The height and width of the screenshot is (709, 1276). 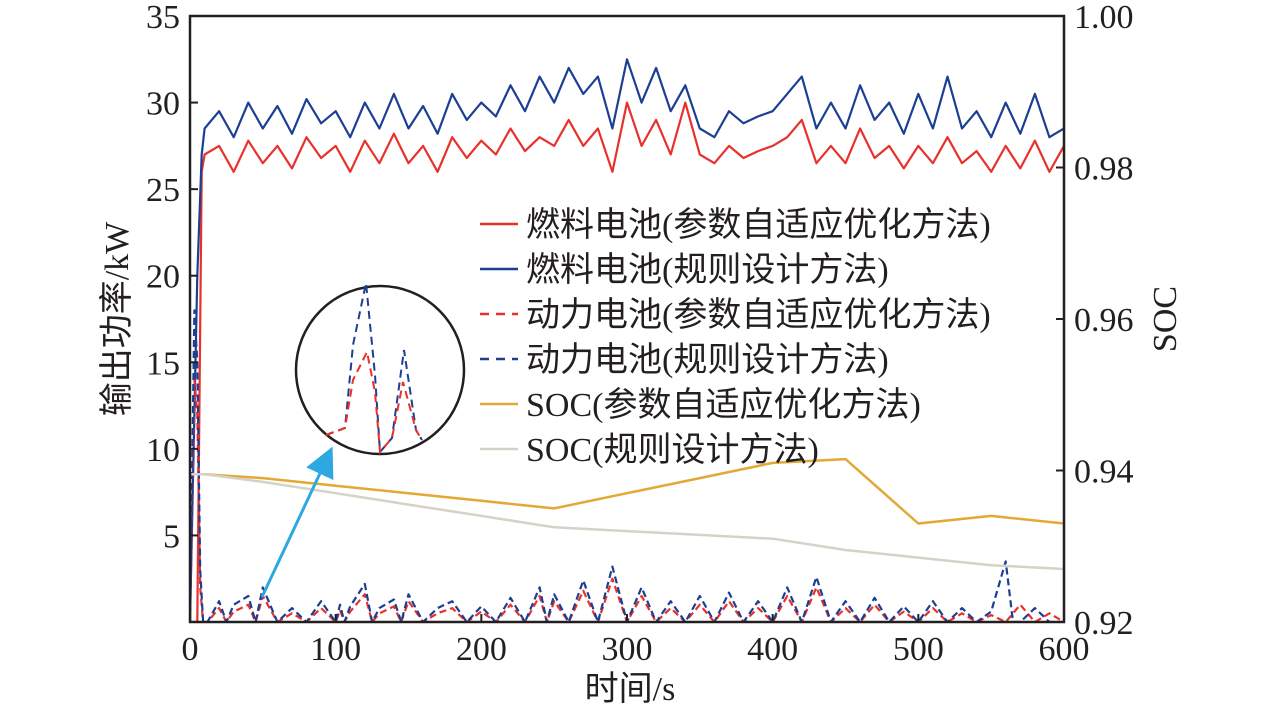 What do you see at coordinates (1064, 649) in the screenshot?
I see `x-tick-label: 600` at bounding box center [1064, 649].